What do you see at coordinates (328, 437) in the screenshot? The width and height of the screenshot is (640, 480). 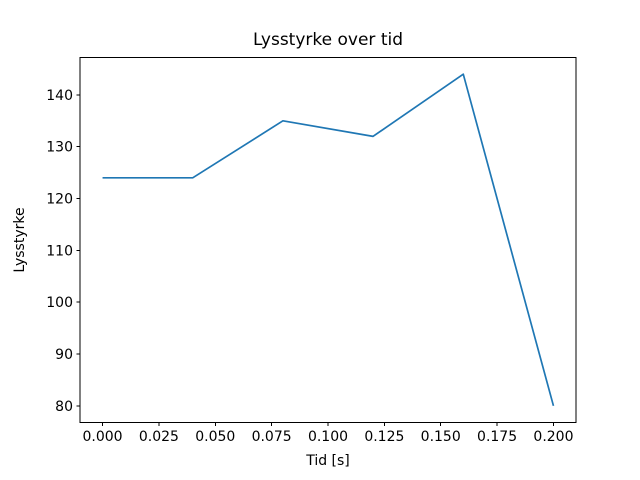 I see `x-tick-label: 0.100` at bounding box center [328, 437].